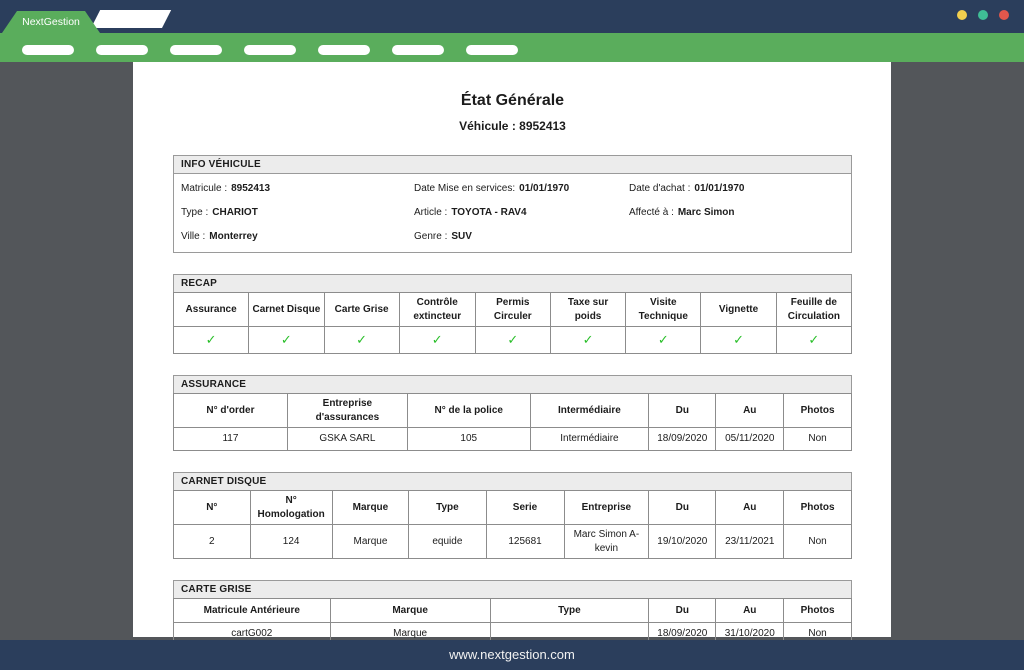  Describe the element at coordinates (817, 610) in the screenshot. I see `carte-col-header: Photos` at that location.